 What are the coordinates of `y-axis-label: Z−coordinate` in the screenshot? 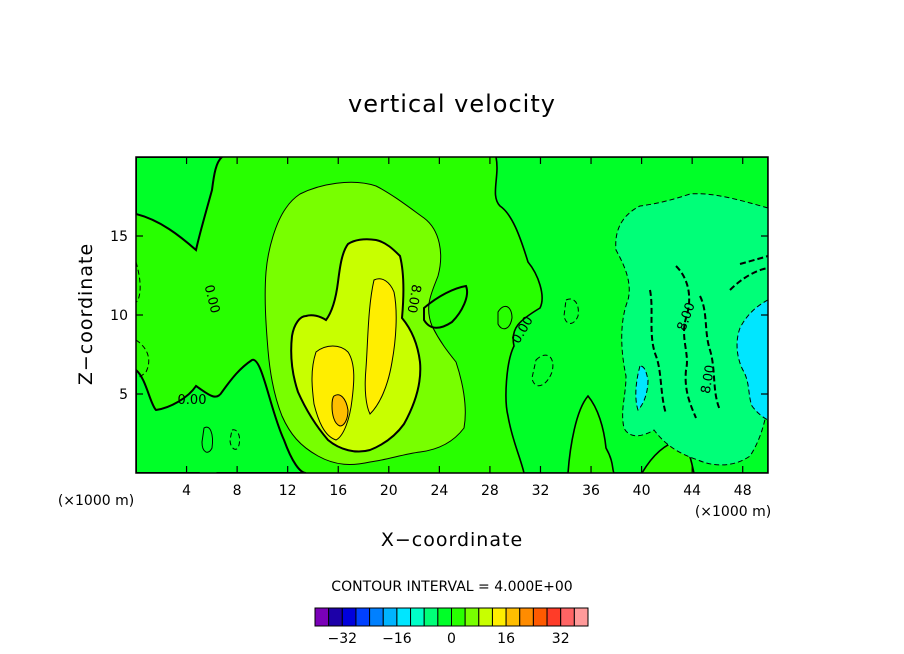 It's located at (86, 314).